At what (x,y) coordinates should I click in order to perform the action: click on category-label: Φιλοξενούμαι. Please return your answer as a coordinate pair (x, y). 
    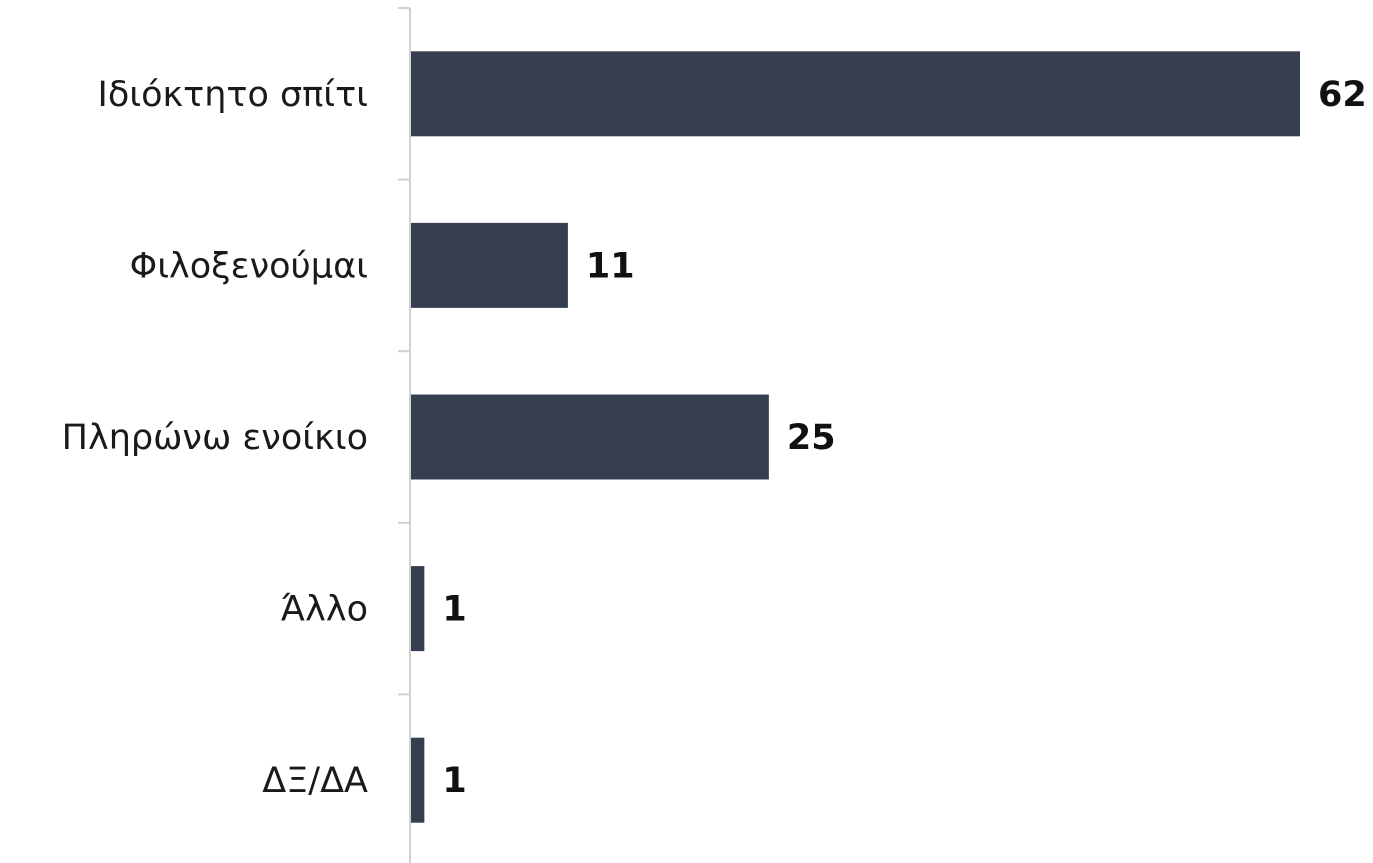
    Looking at the image, I should click on (249, 266).